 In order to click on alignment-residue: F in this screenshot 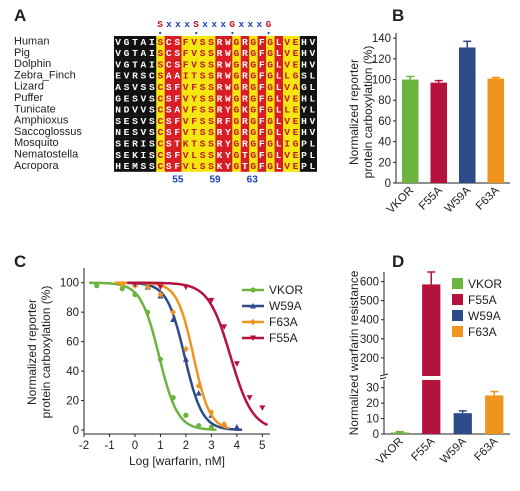, I will do `click(262, 76)`.